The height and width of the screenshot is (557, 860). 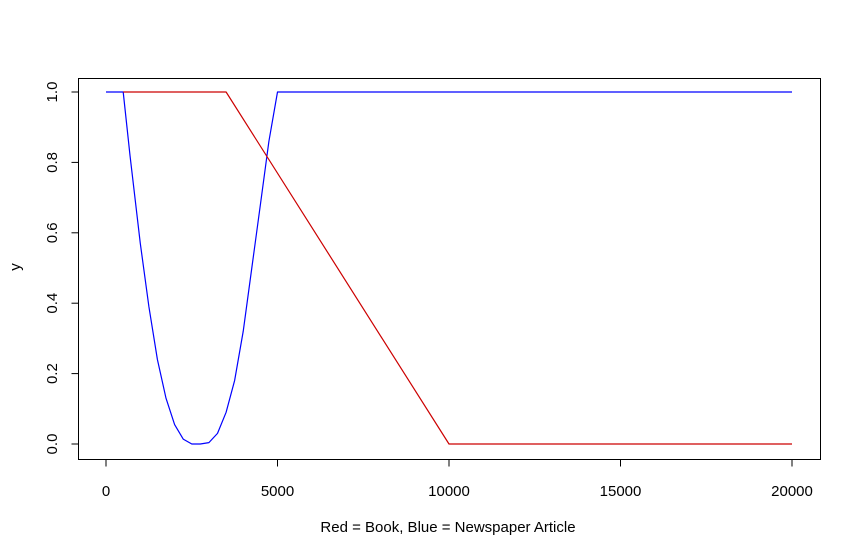 I want to click on y-tick-label: 0.8, so click(x=52, y=162).